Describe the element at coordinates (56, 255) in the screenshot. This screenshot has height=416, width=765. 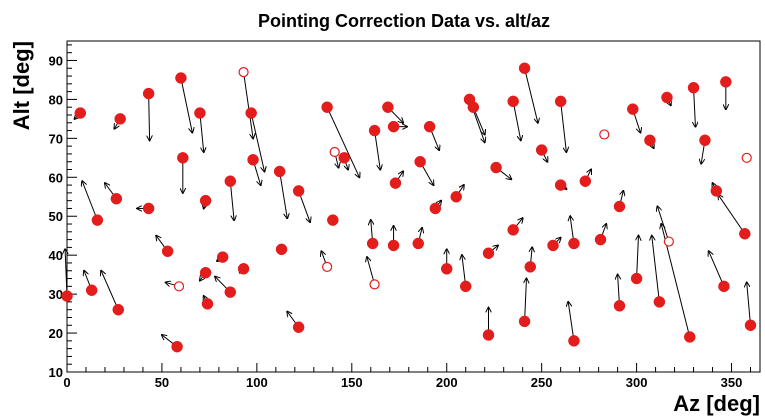
I see `y-tick-label: 40` at that location.